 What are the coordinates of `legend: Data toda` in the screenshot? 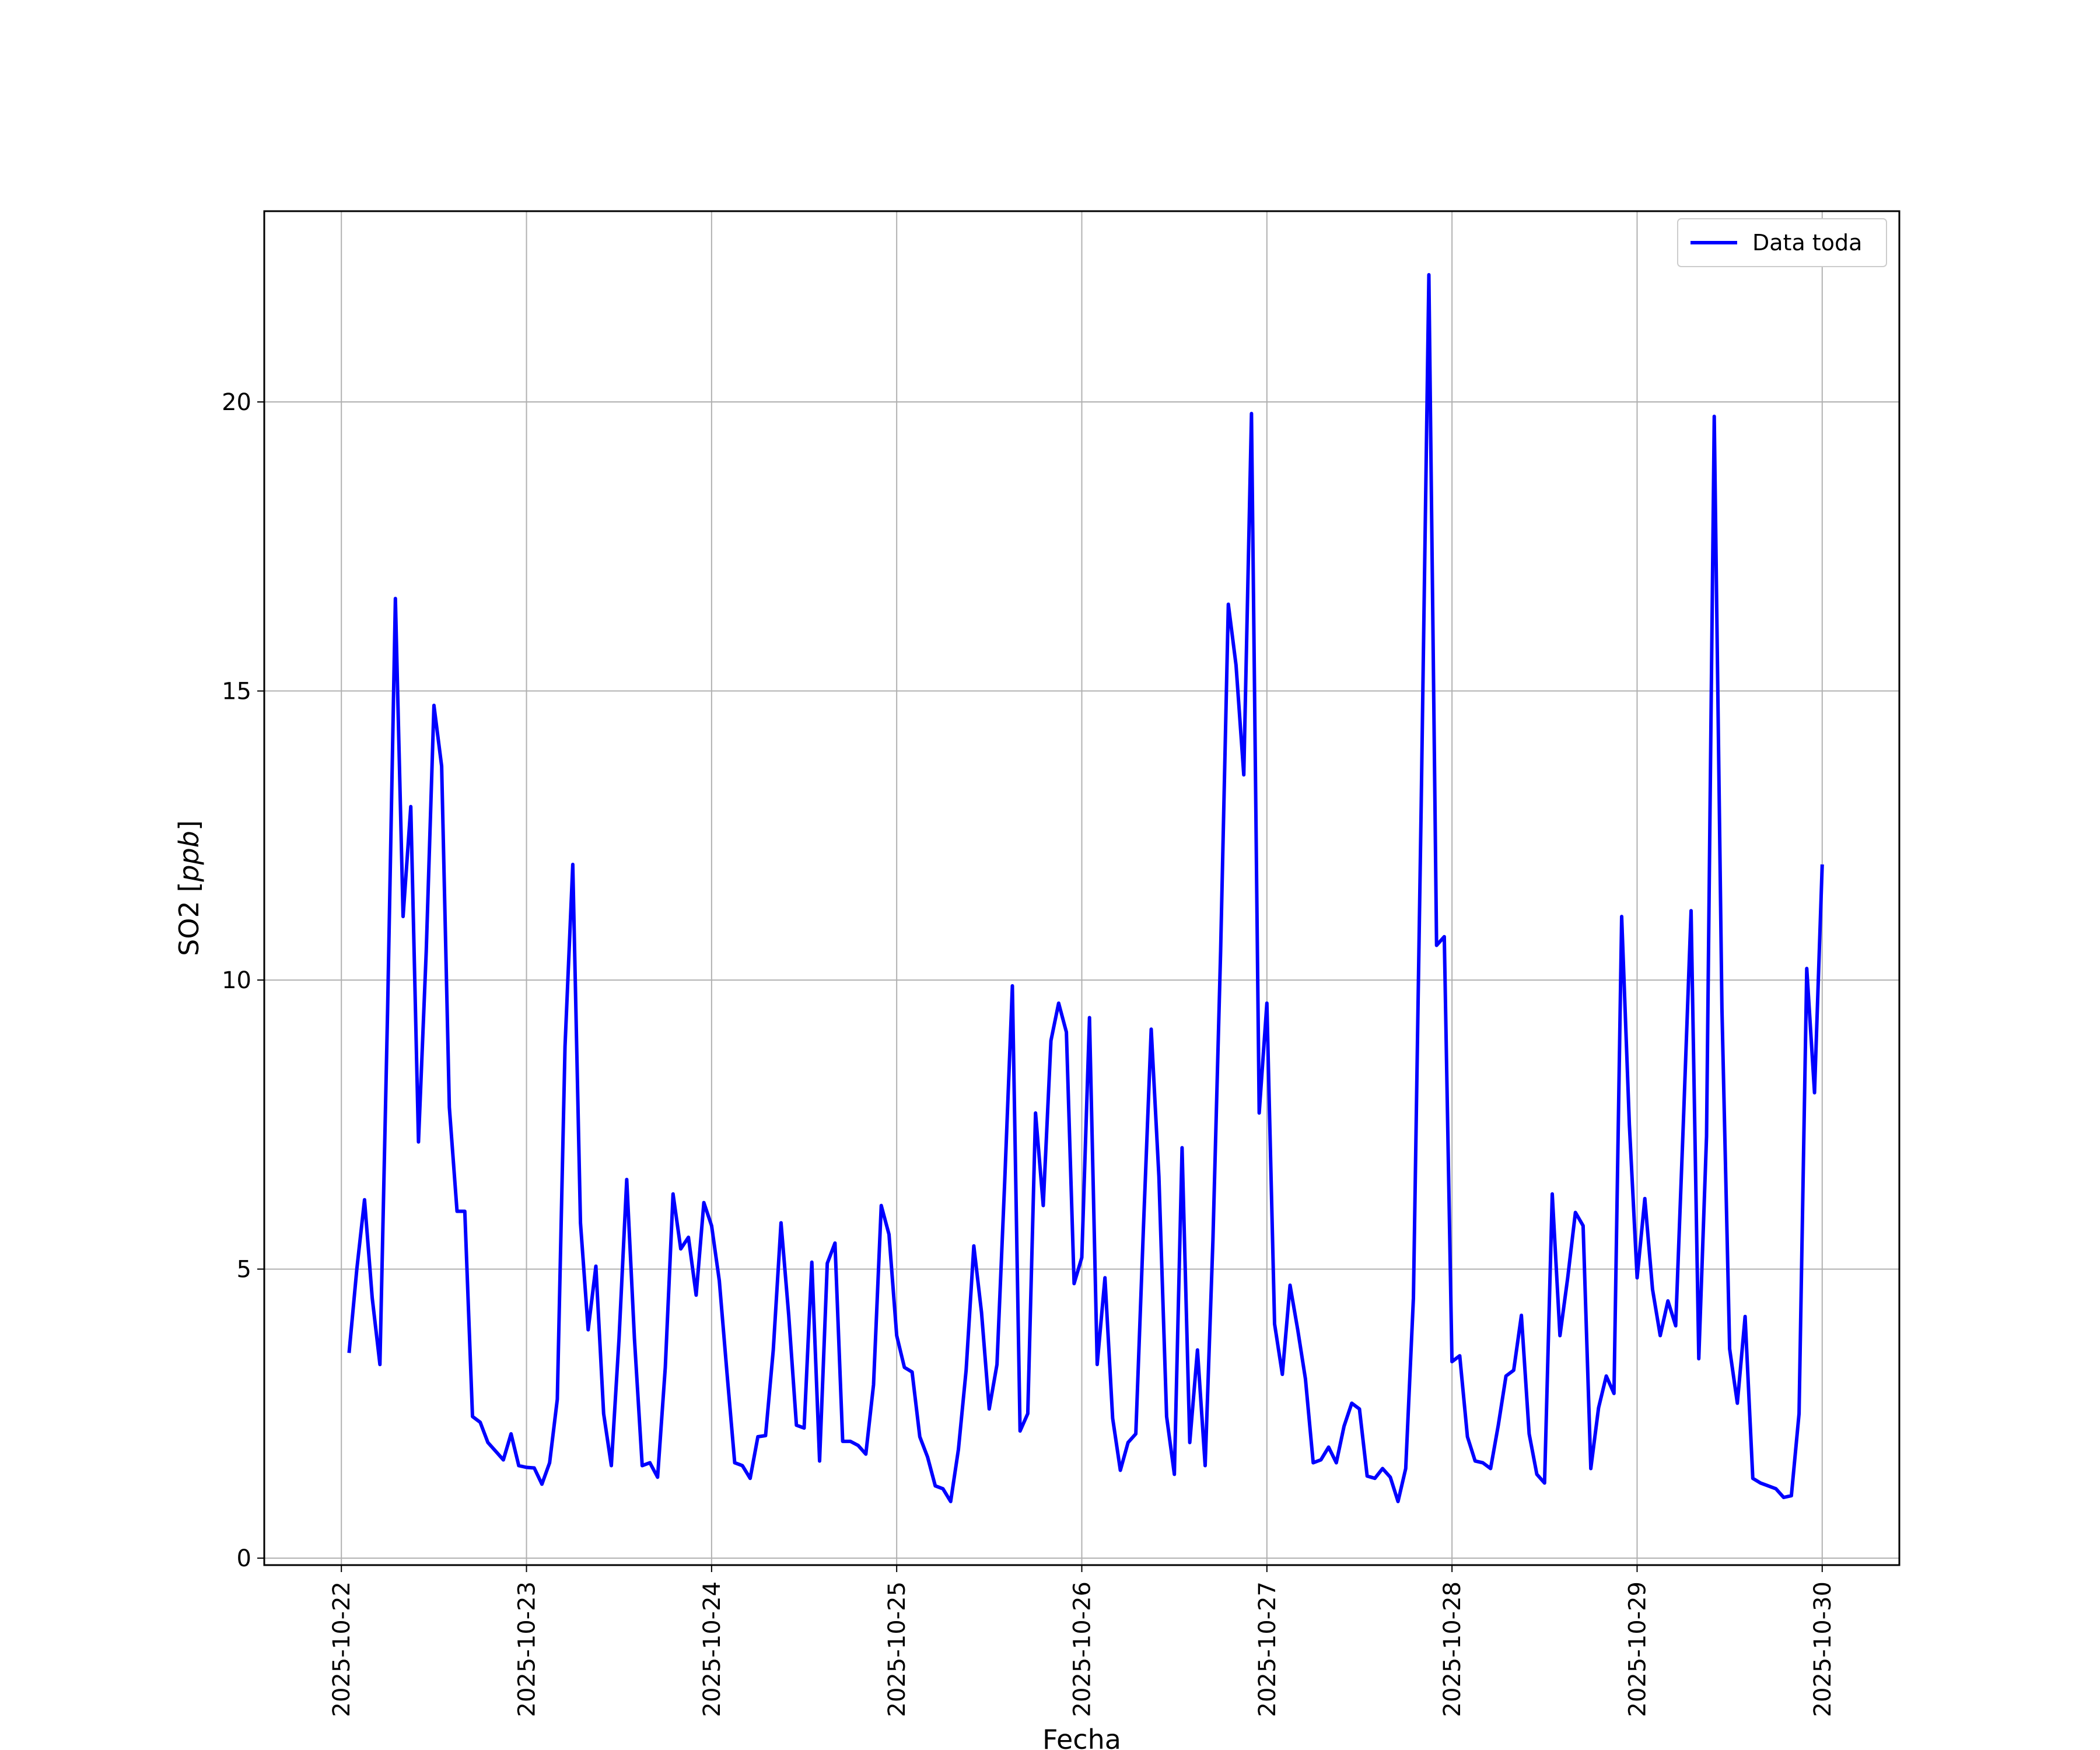 It's located at (1782, 242).